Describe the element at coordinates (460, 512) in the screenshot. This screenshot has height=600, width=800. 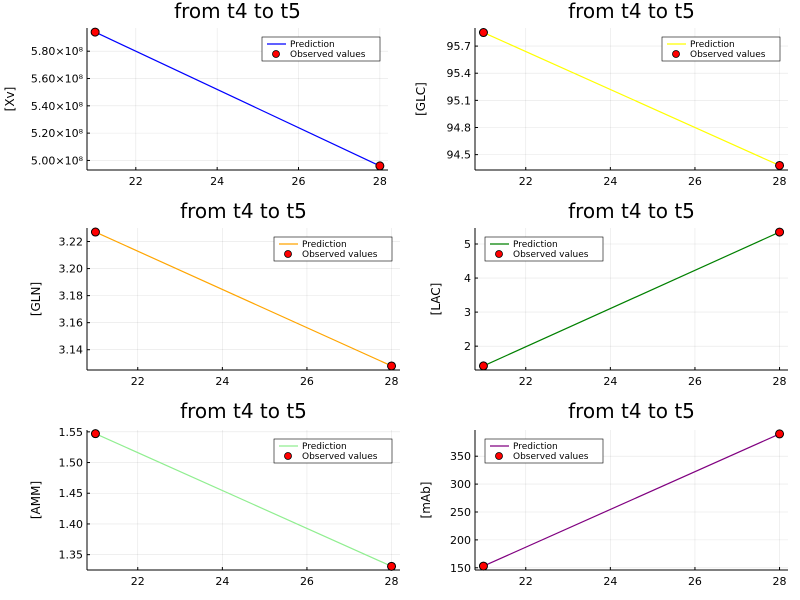
I see `y-tick-label: 250` at that location.